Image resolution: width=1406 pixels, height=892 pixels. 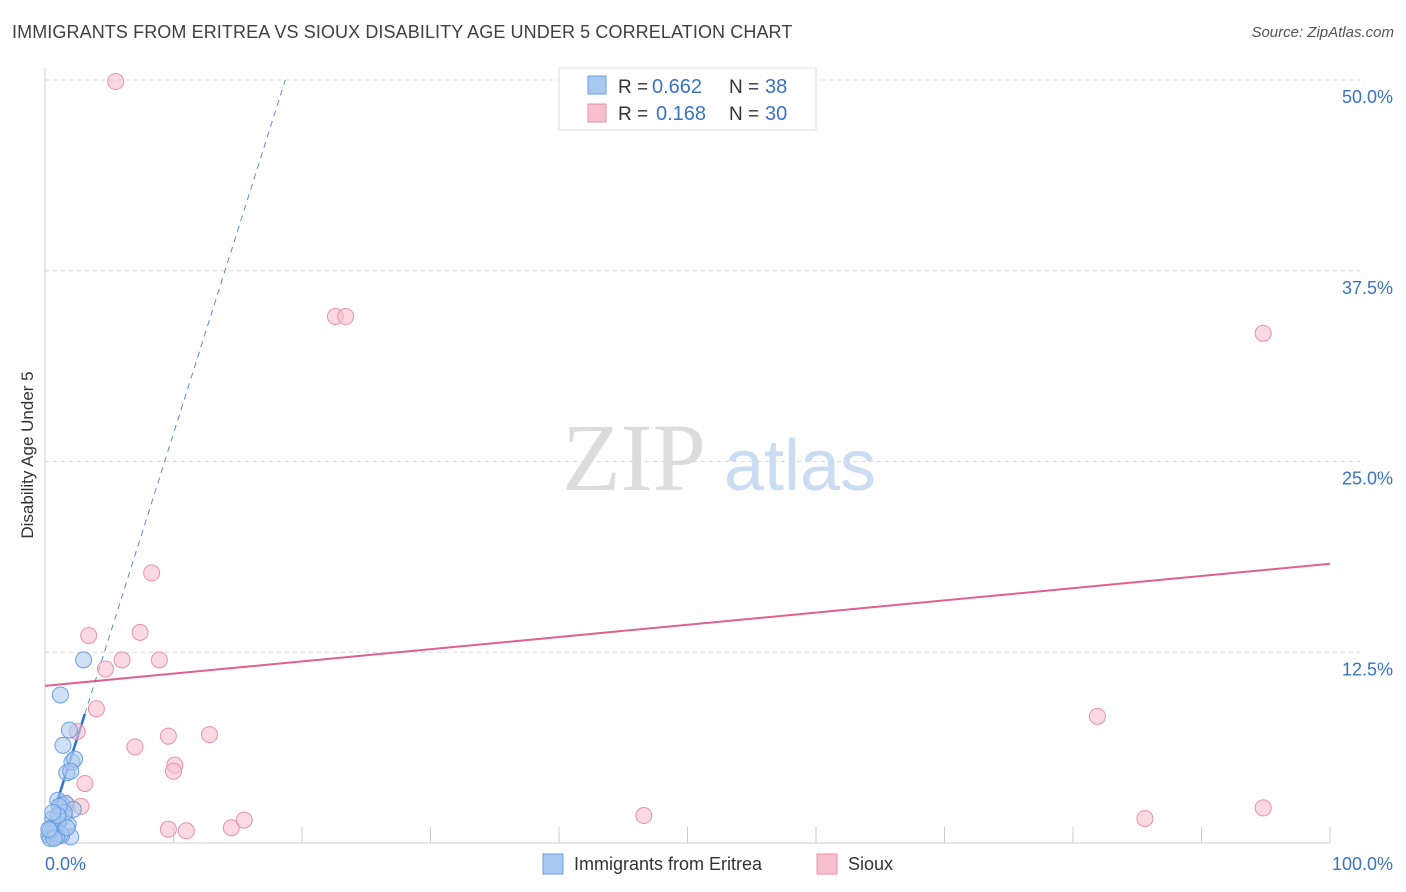 I want to click on watermark-zip: ZIP, so click(x=634, y=457).